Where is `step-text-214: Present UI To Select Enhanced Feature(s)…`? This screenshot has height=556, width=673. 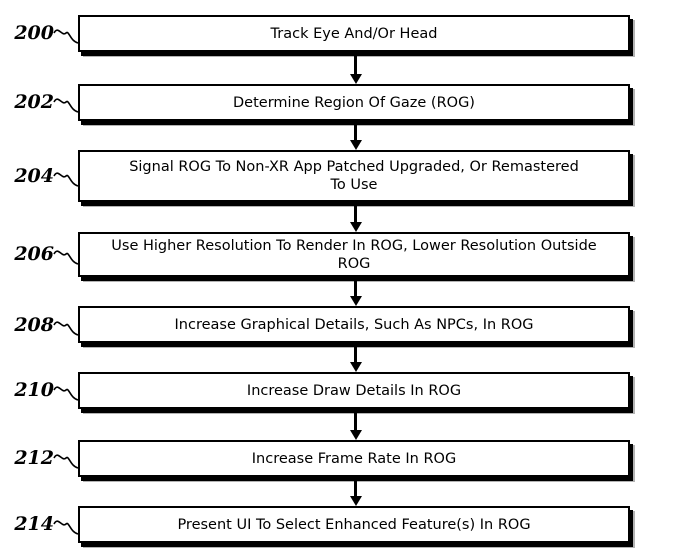
step-text-214: Present UI To Select Enhanced Feature(s)… is located at coordinates (354, 524).